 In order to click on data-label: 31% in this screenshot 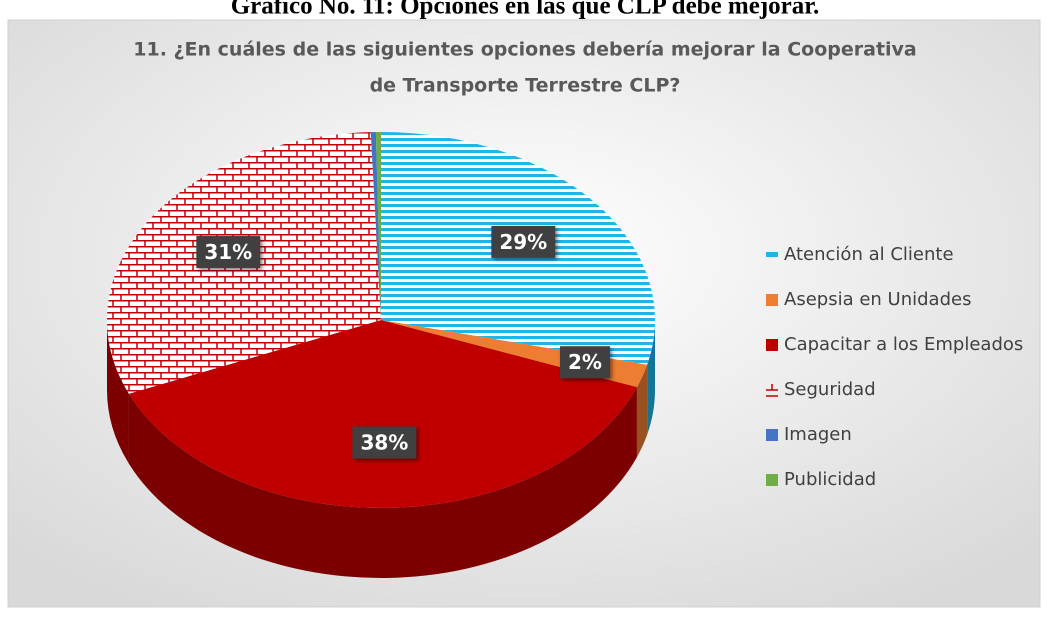, I will do `click(228, 252)`.